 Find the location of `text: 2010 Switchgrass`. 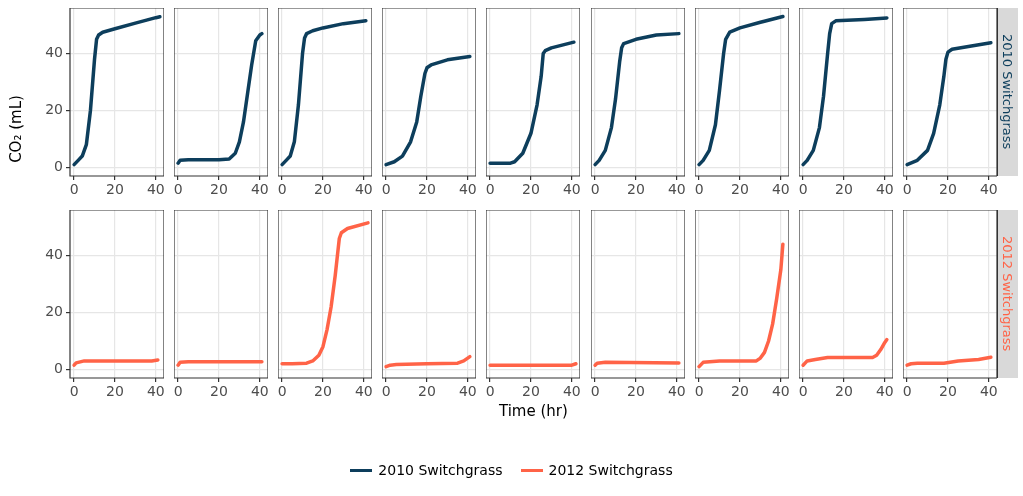

text: 2010 Switchgrass is located at coordinates (1008, 92).